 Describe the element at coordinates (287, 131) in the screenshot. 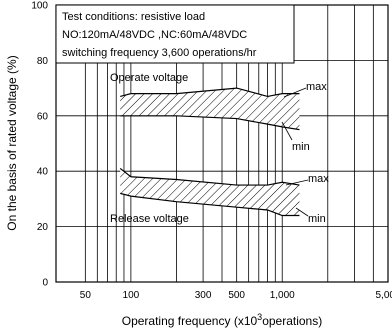

I see `operate-min-leader` at that location.